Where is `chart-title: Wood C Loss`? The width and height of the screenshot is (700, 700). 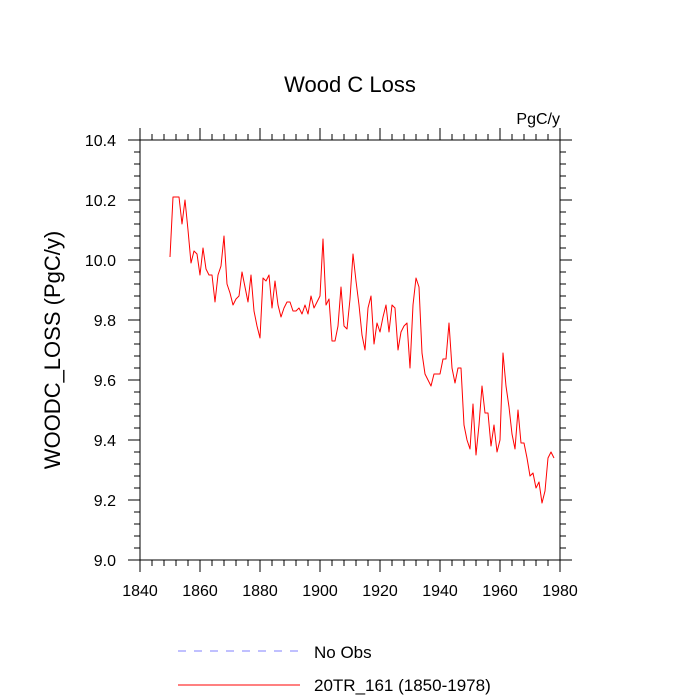
chart-title: Wood C Loss is located at coordinates (350, 84).